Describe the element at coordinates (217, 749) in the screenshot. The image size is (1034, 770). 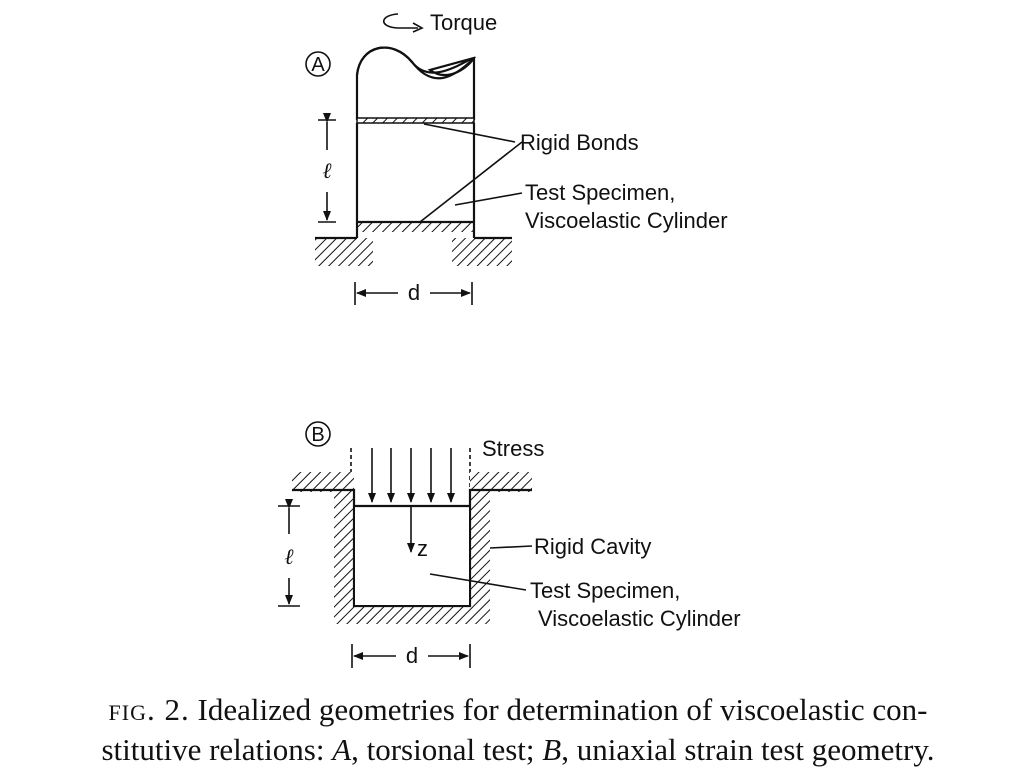
I see `caption-text-2a: stitutive relations:` at that location.